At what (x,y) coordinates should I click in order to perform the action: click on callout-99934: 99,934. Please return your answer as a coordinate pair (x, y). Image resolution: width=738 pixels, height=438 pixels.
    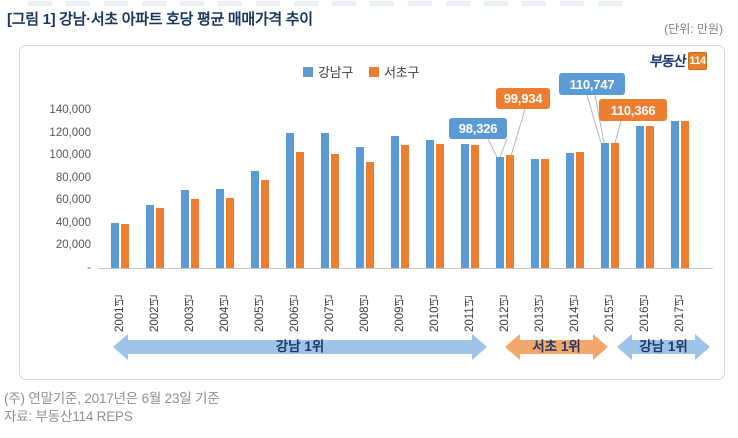
    Looking at the image, I should click on (523, 98).